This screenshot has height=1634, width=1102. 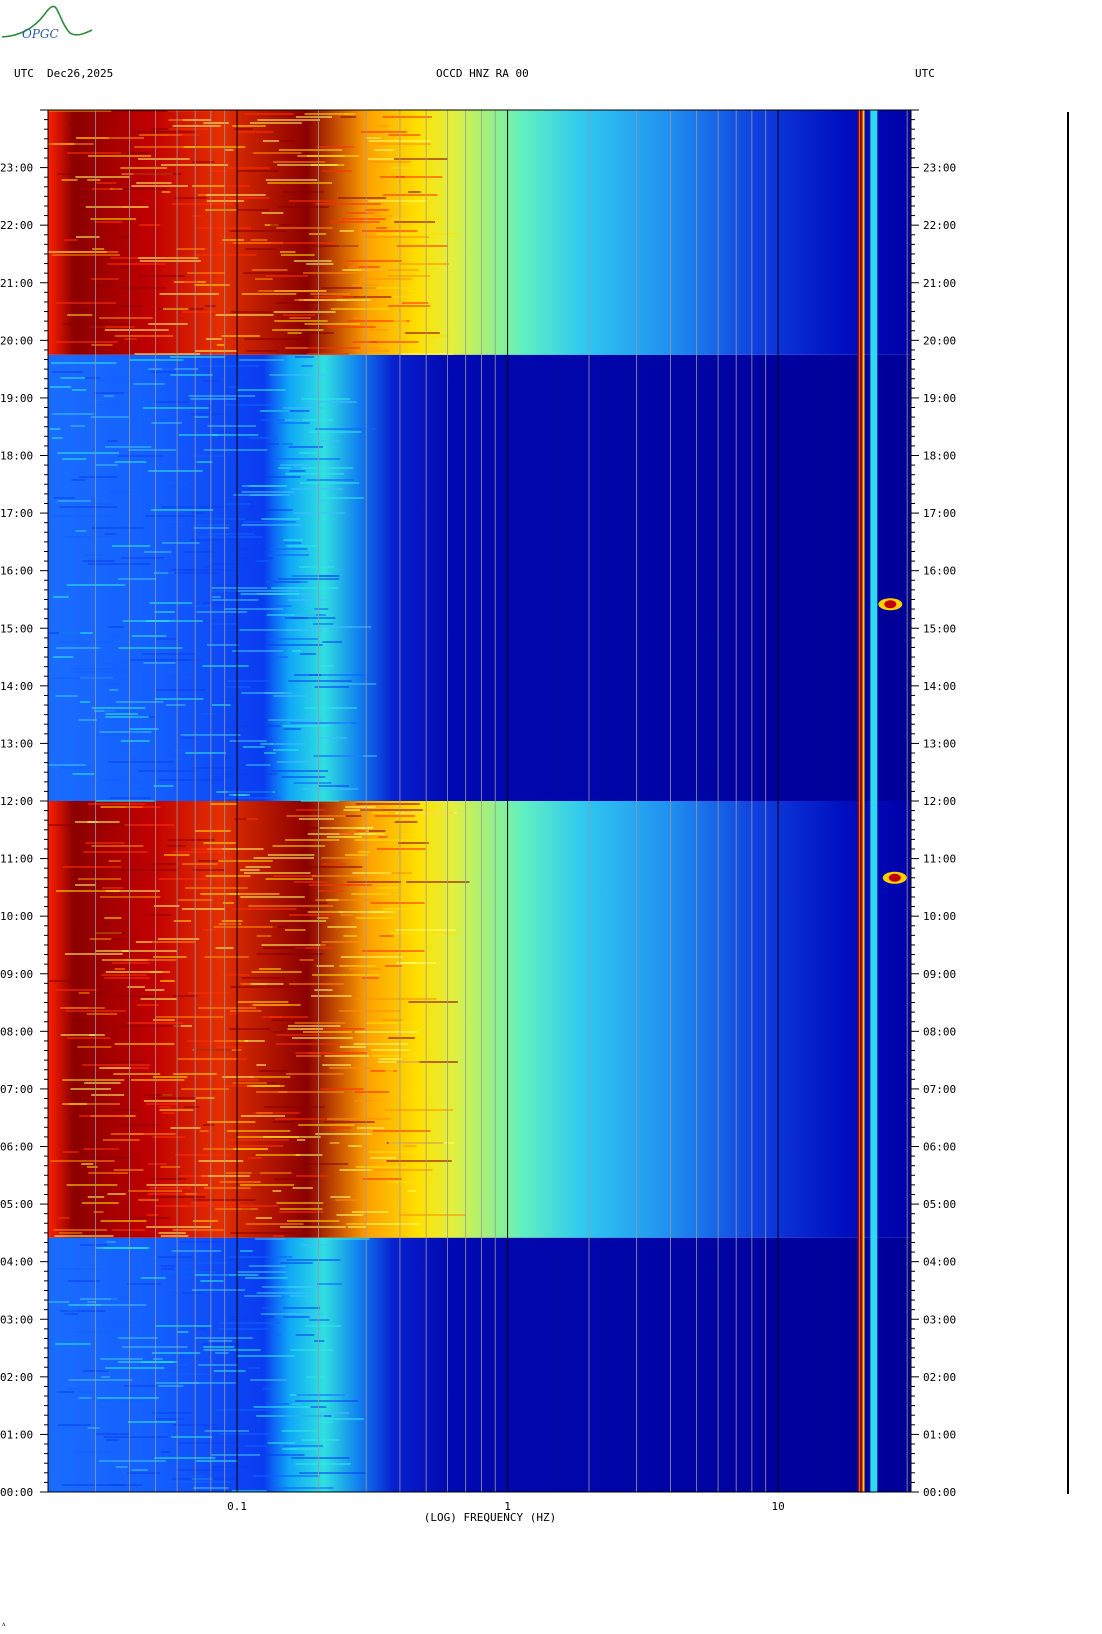 I want to click on header-date: Dec26,2025, so click(x=80, y=73).